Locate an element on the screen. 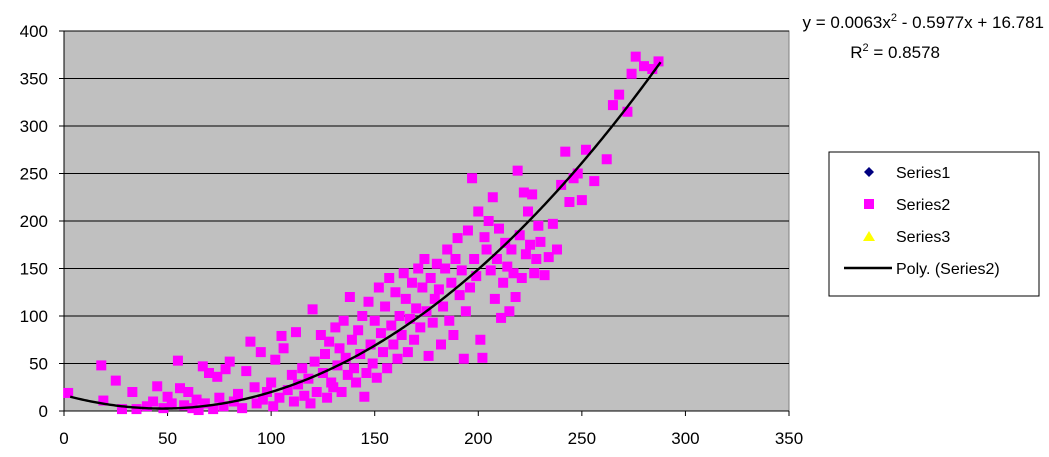  x-tick-label-100: 100 is located at coordinates (271, 438).